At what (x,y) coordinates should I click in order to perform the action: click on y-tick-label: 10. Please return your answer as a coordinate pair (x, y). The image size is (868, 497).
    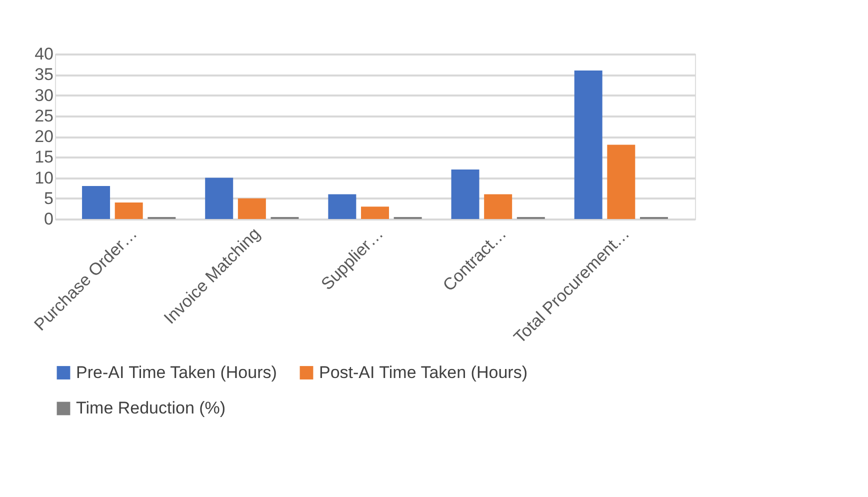
    Looking at the image, I should click on (44, 178).